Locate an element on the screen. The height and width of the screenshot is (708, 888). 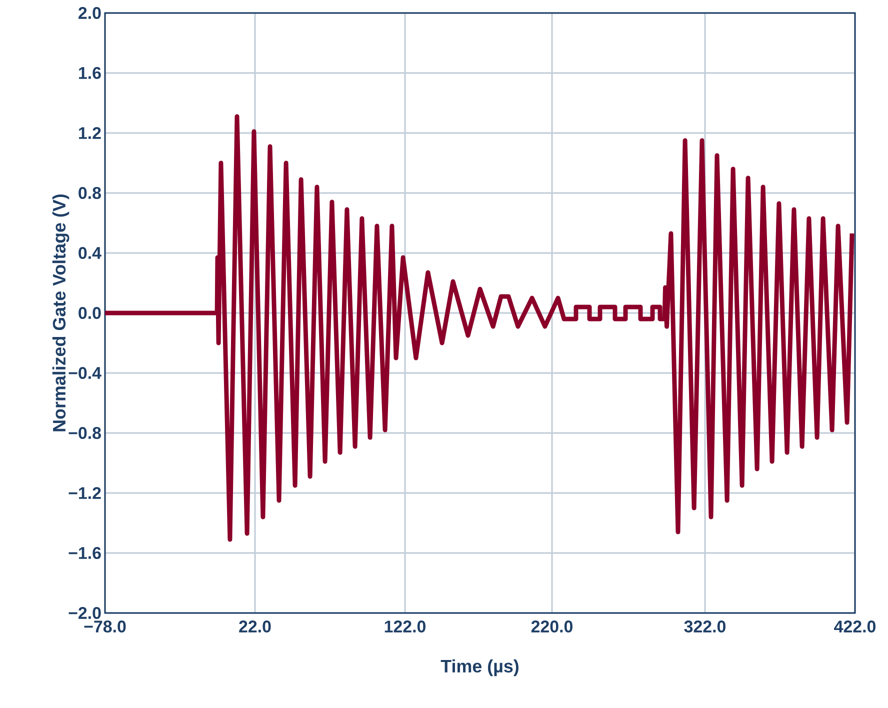
x-axis-title: Time (µs) is located at coordinates (479, 667).